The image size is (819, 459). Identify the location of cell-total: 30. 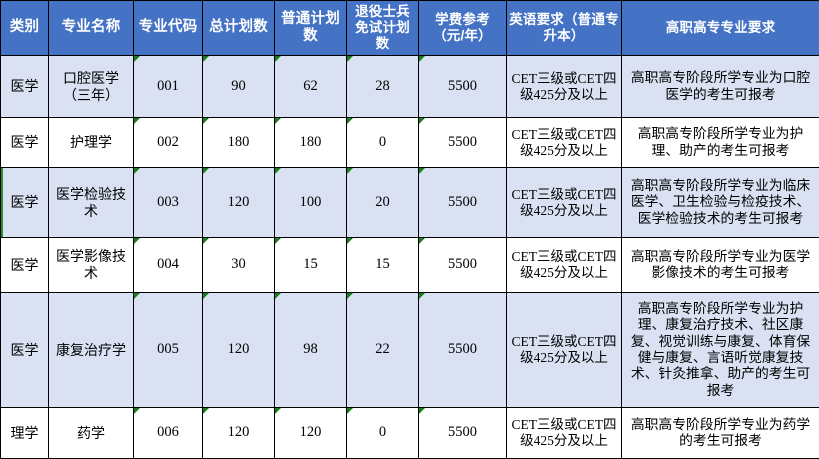
(239, 265).